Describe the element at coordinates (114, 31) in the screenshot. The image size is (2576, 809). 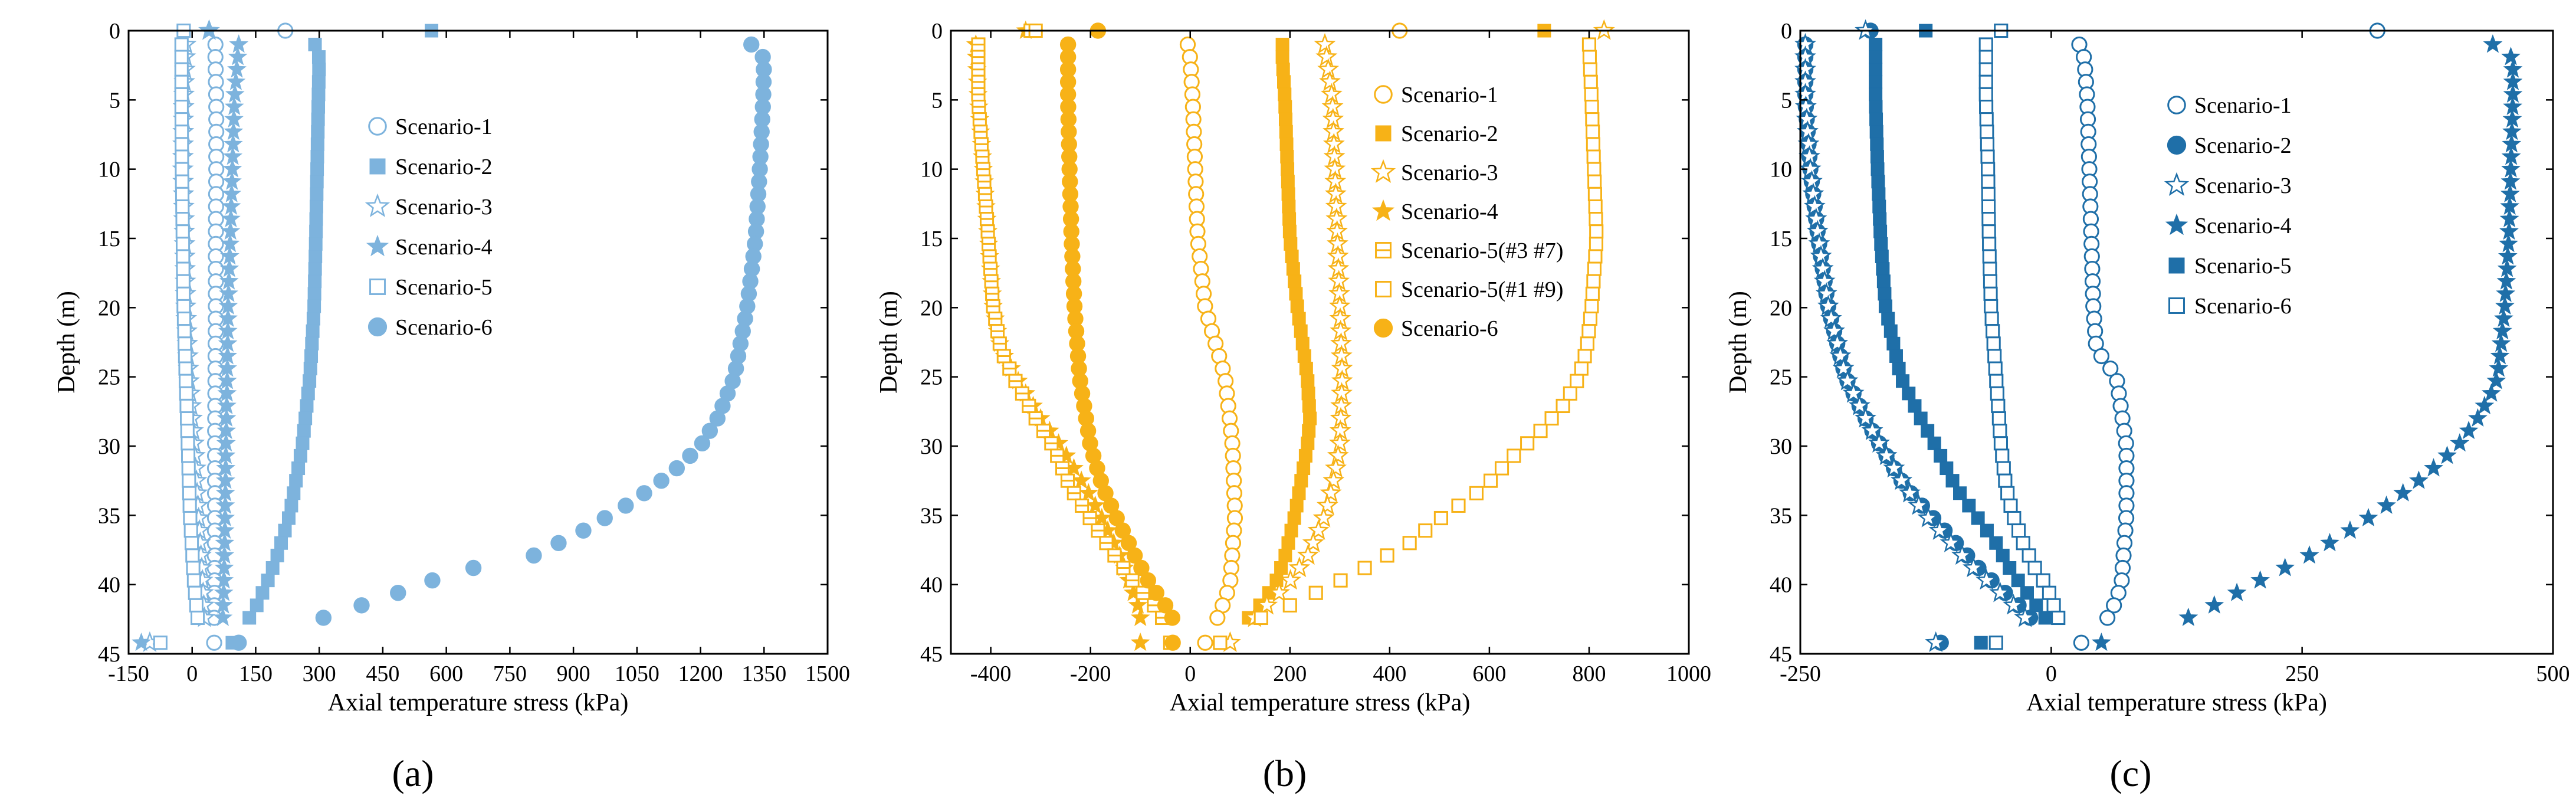
I see `y-tick-label: 0` at that location.